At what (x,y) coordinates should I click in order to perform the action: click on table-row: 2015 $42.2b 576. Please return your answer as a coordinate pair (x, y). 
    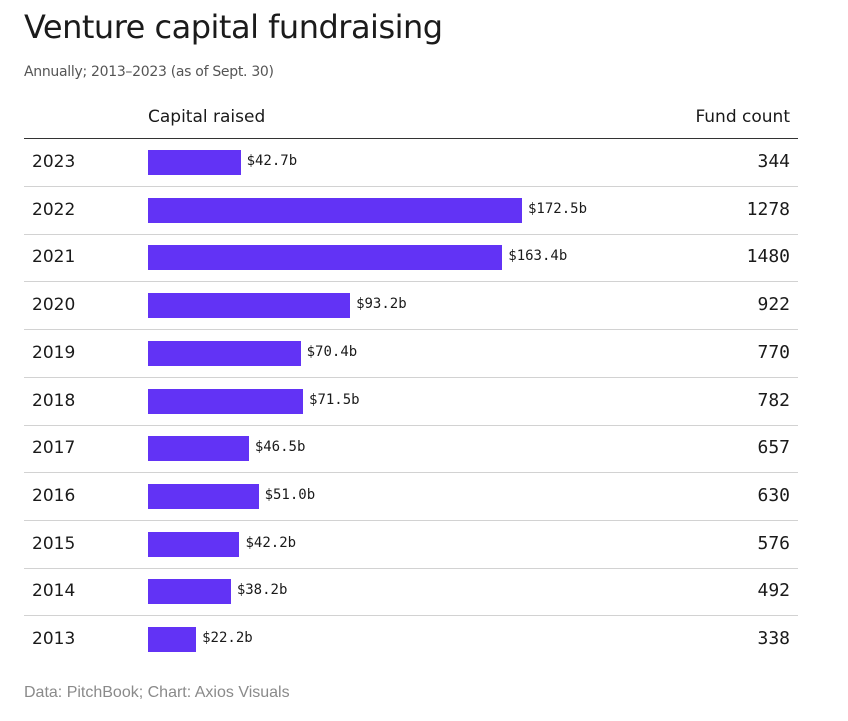
    Looking at the image, I should click on (411, 545).